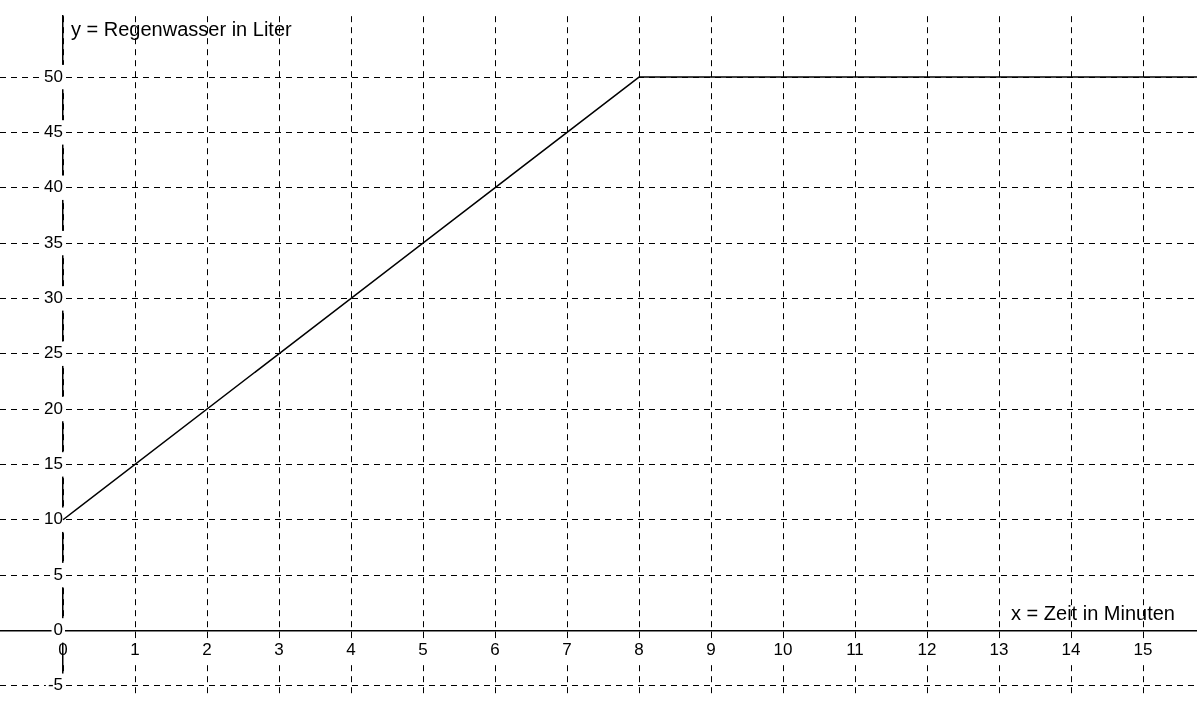 The width and height of the screenshot is (1197, 713). What do you see at coordinates (1071, 650) in the screenshot?
I see `x-tick-label: 14` at bounding box center [1071, 650].